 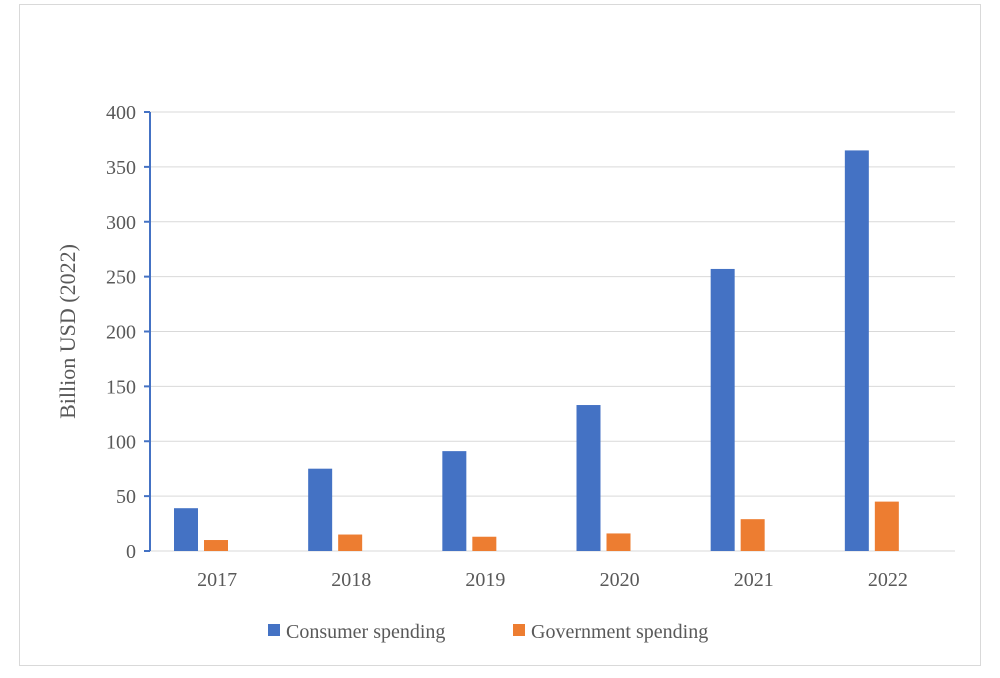 What do you see at coordinates (131, 552) in the screenshot?
I see `y-tick-label: 0` at bounding box center [131, 552].